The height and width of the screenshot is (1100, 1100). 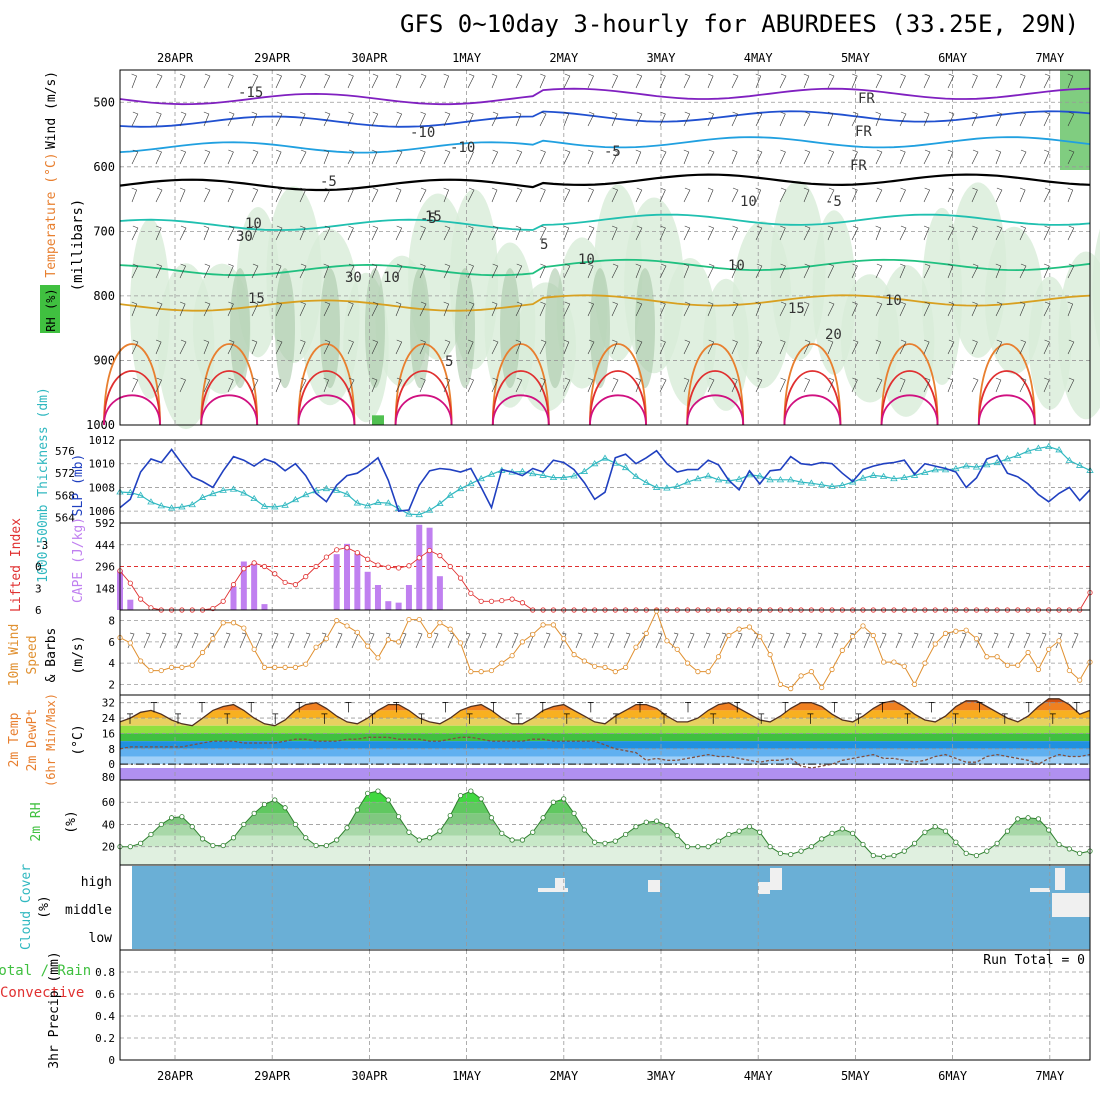 I want to click on wind-unit-label: (m/s), so click(x=78, y=654).